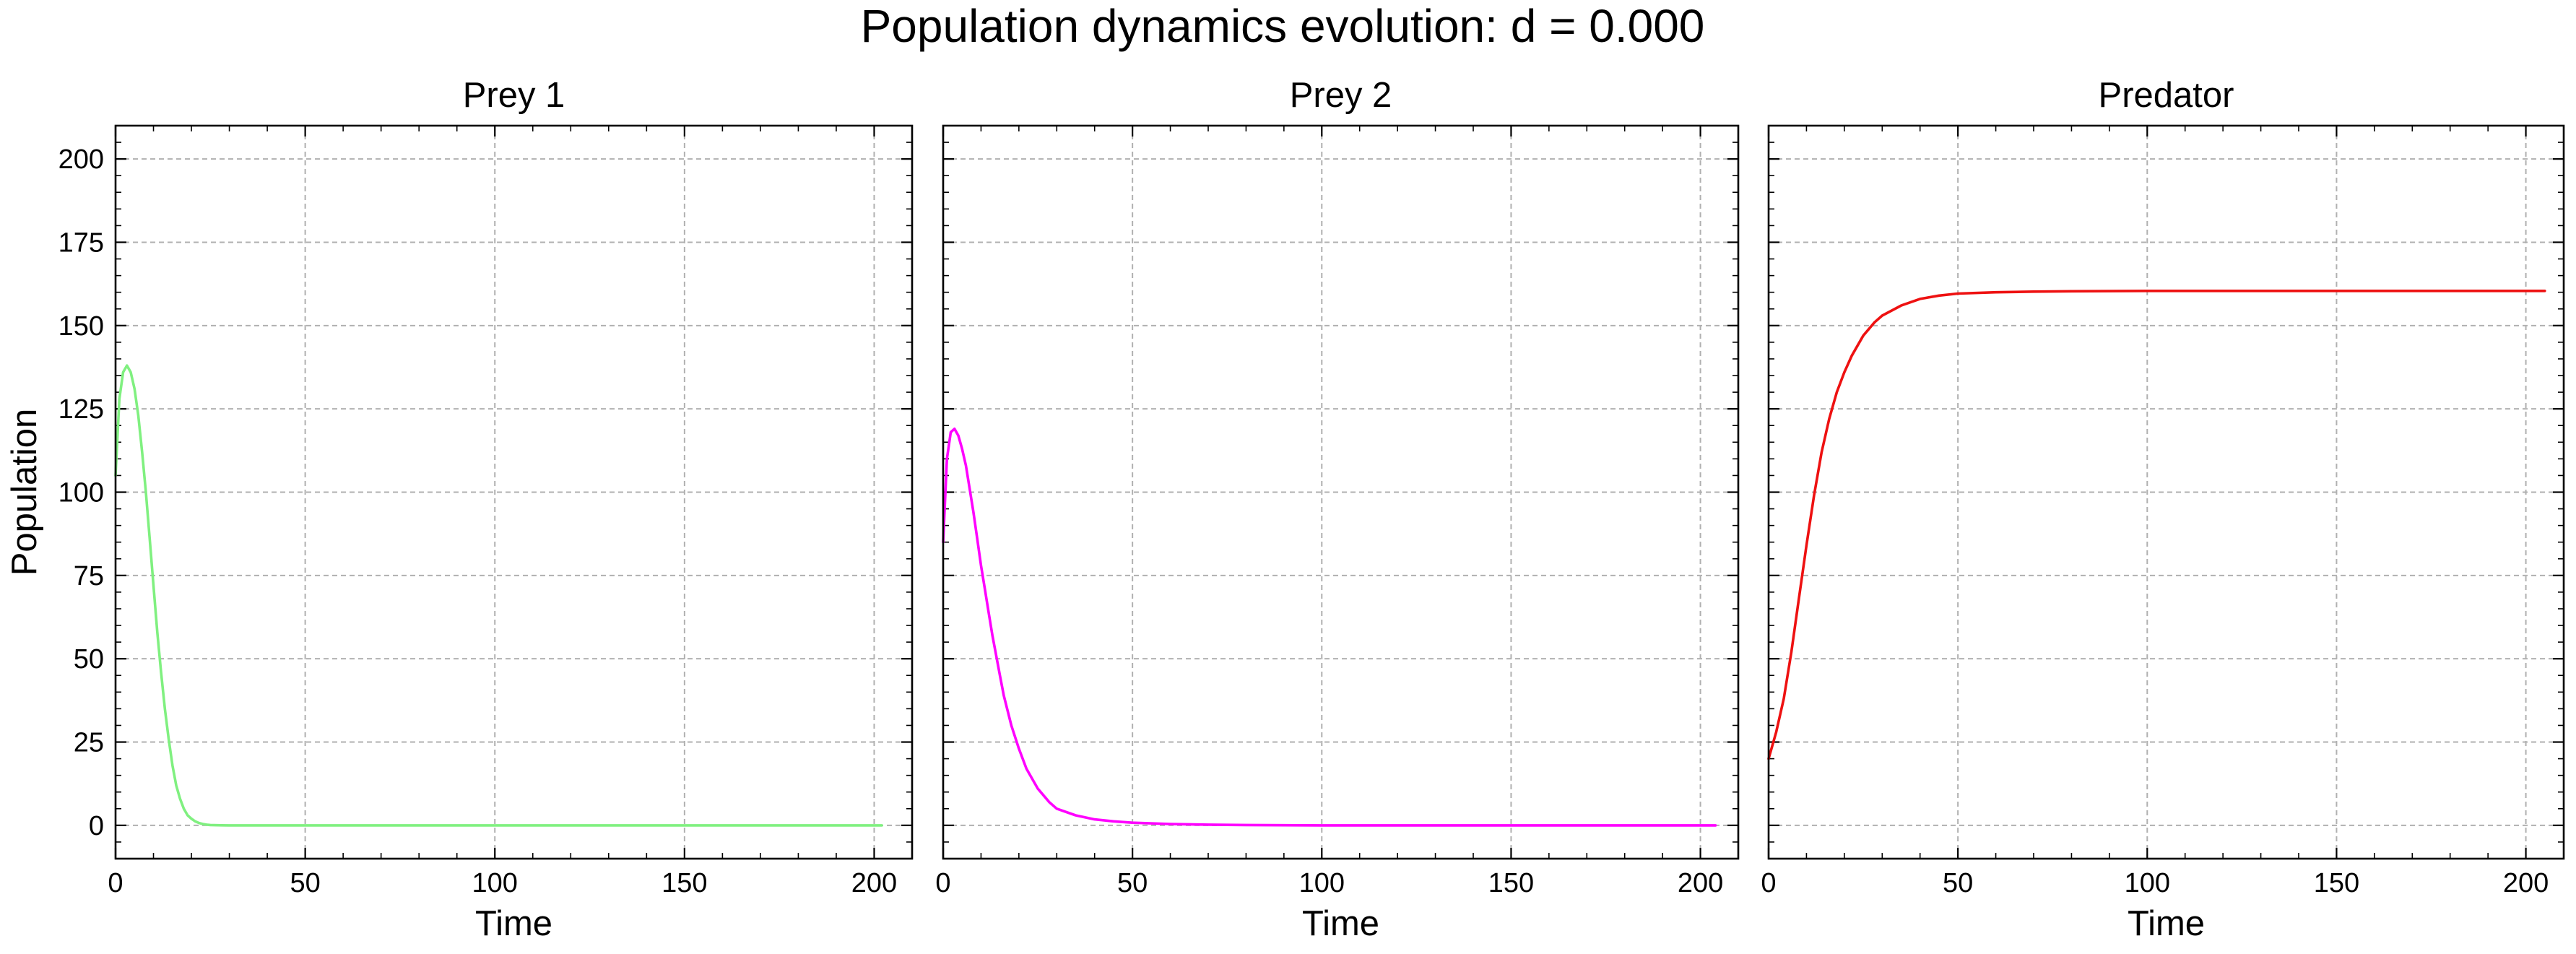  What do you see at coordinates (1283, 26) in the screenshot?
I see `figure-suptitle: Population dynamics evolution: d = 0.000` at bounding box center [1283, 26].